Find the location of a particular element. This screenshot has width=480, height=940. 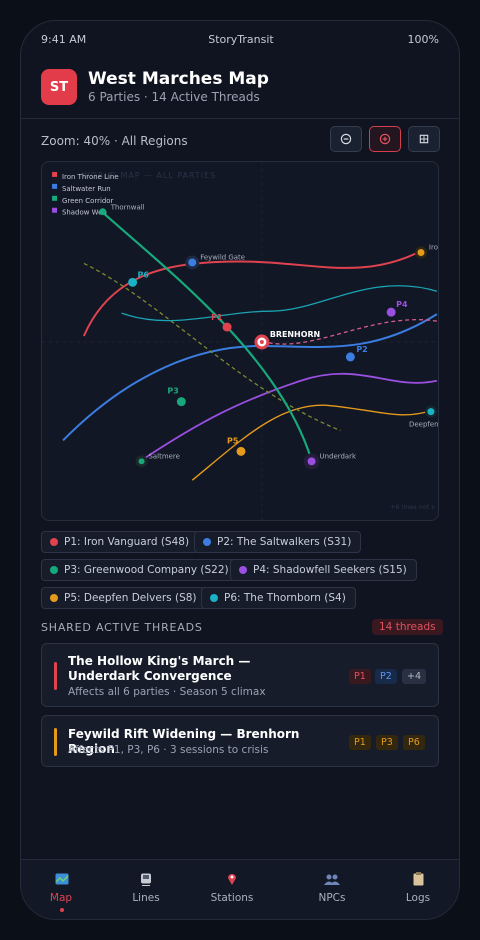

party-label: P2 is located at coordinates (361, 349).